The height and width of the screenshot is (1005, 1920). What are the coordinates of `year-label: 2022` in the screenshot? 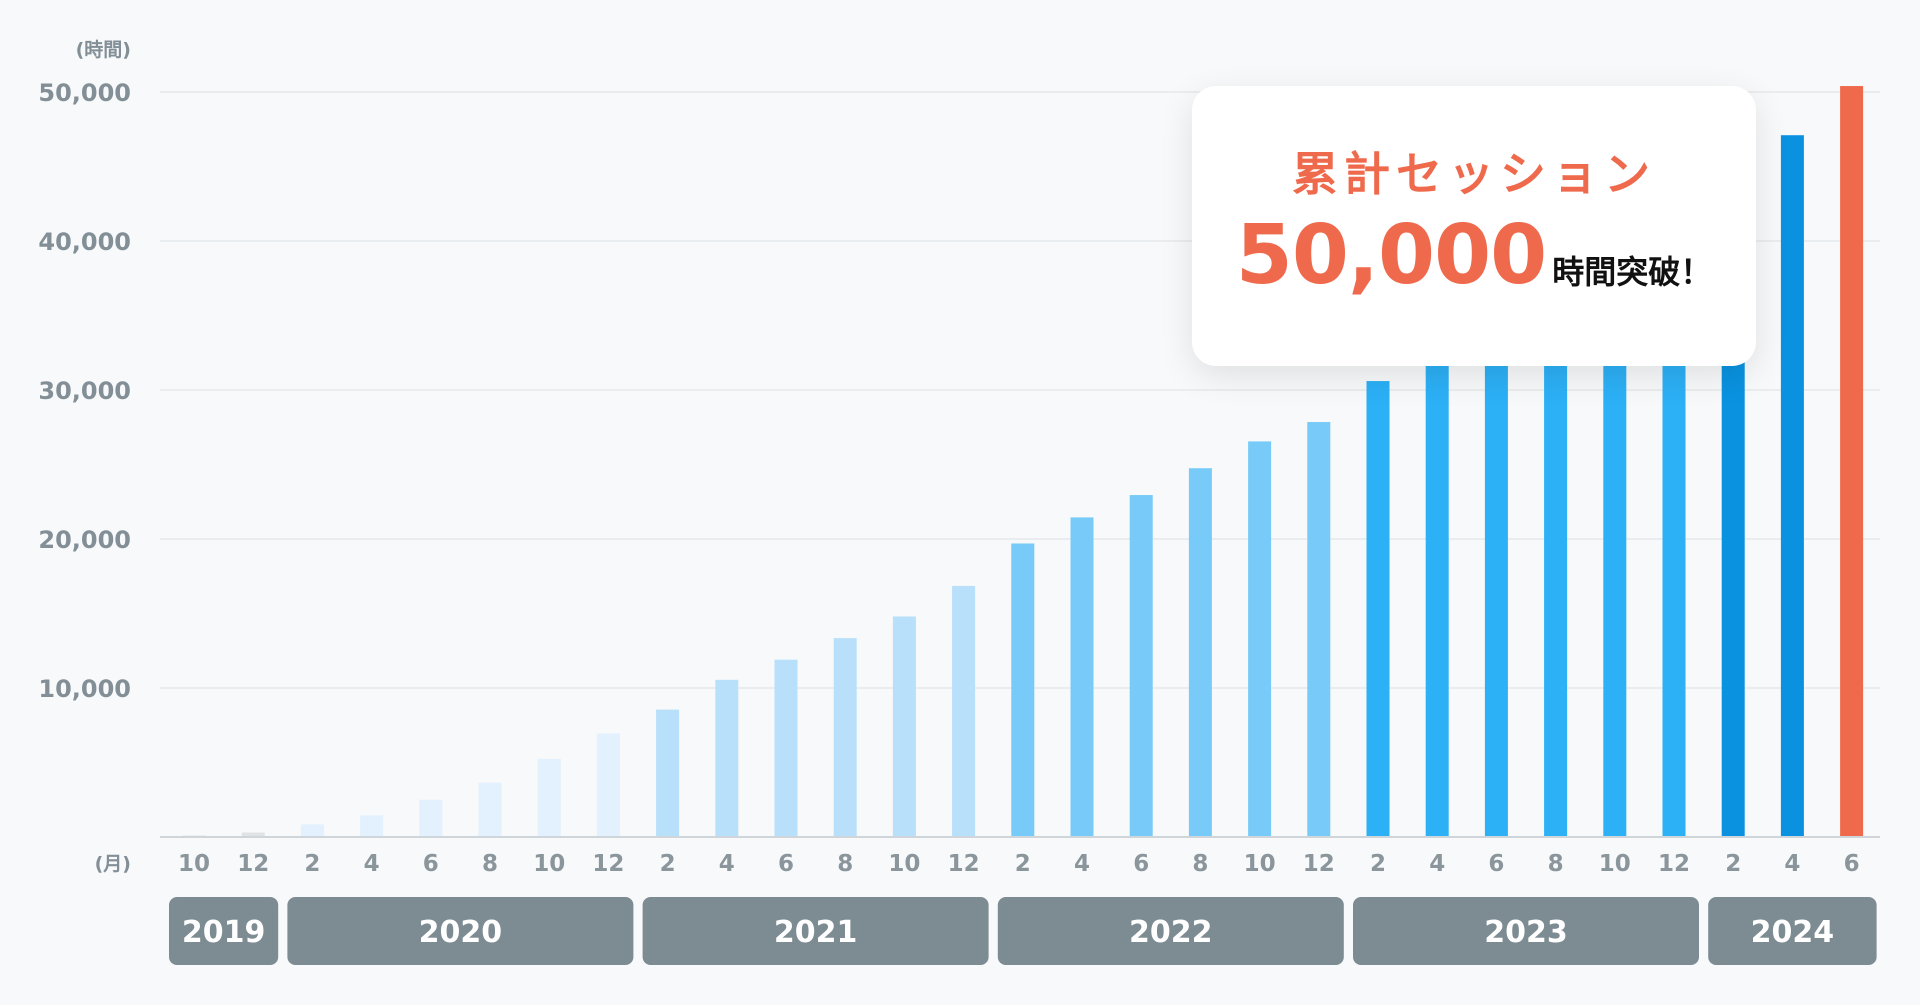 It's located at (1171, 932).